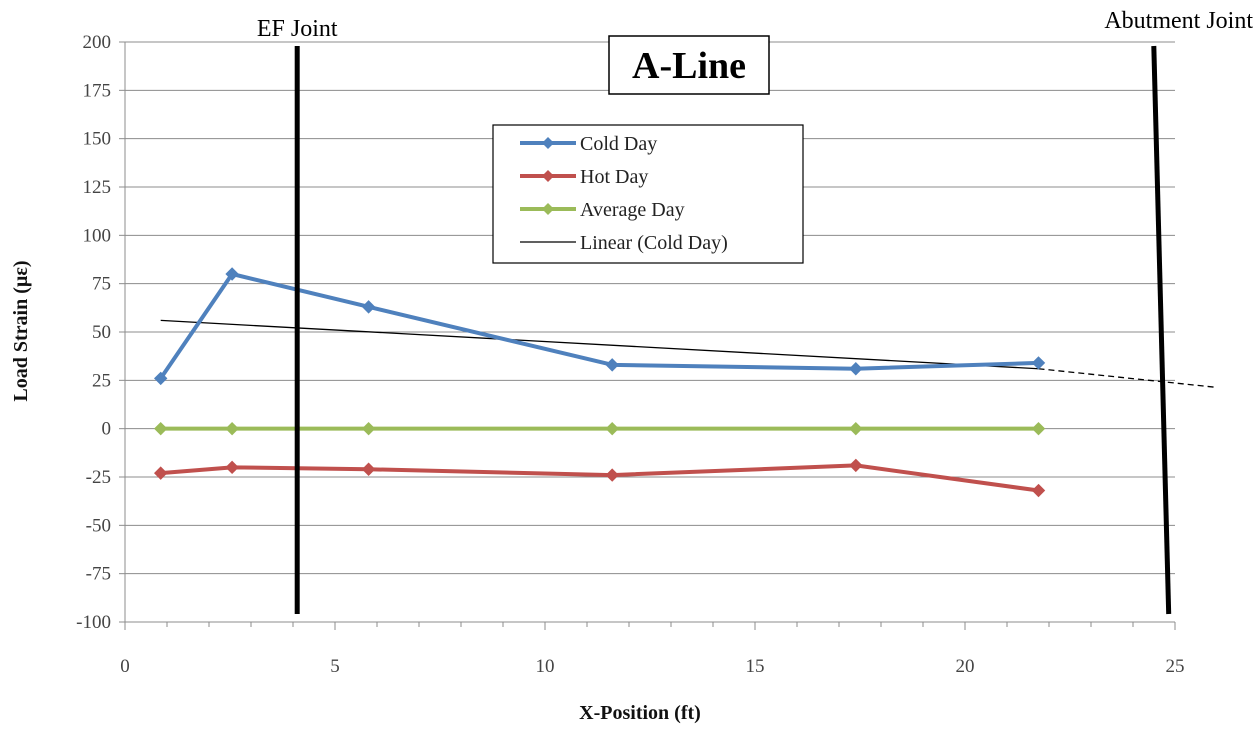 The image size is (1257, 729). I want to click on trendline-layer, so click(688, 353).